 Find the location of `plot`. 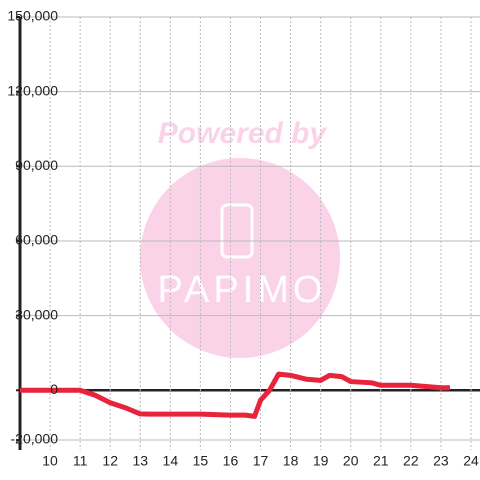

plot is located at coordinates (235, 395).